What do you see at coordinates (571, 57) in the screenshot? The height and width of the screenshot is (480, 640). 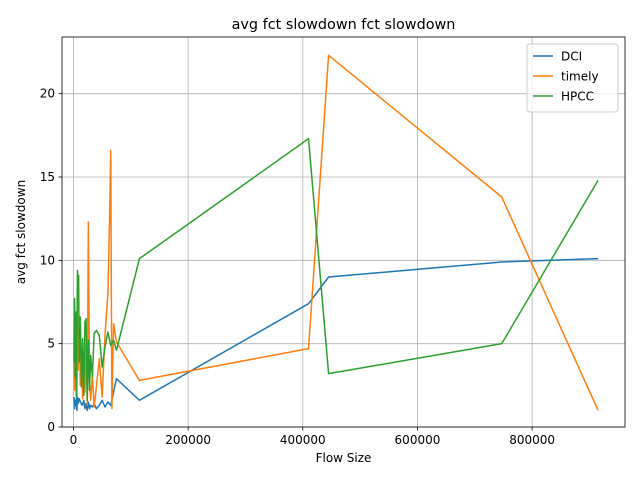 I see `legend-label-dci: DCI` at bounding box center [571, 57].